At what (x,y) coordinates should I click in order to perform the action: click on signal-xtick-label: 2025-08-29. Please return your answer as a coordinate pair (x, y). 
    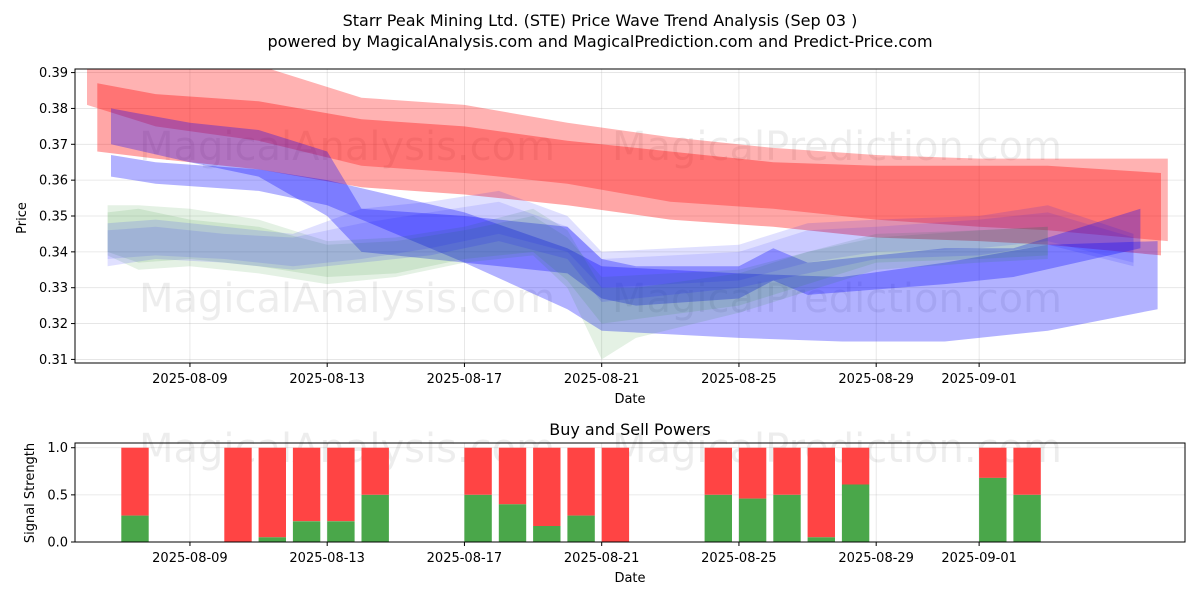
    Looking at the image, I should click on (876, 558).